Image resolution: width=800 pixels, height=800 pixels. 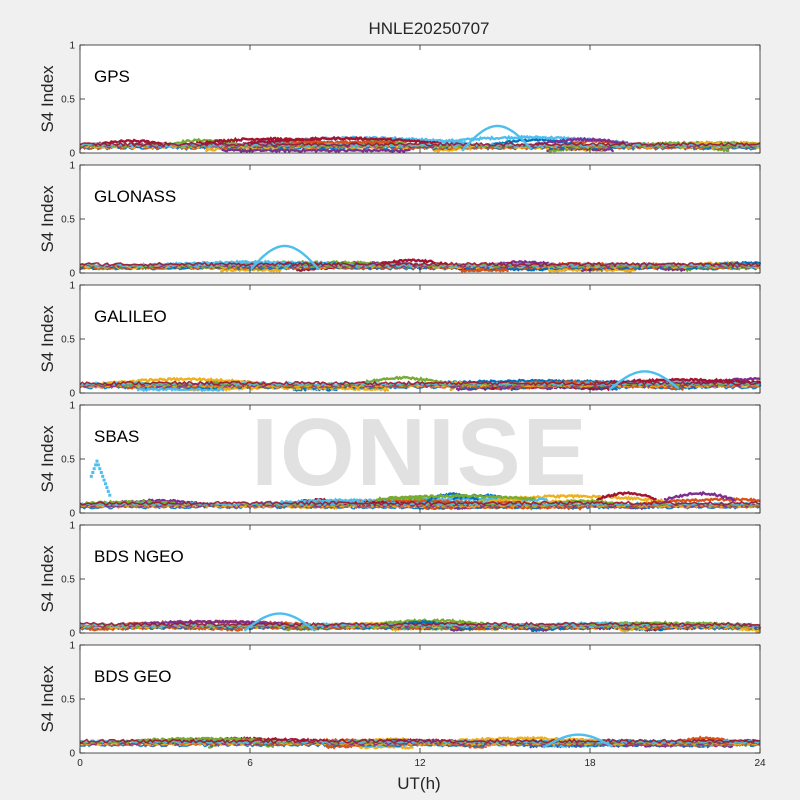 I want to click on panel-label: BDS GEO, so click(x=132, y=676).